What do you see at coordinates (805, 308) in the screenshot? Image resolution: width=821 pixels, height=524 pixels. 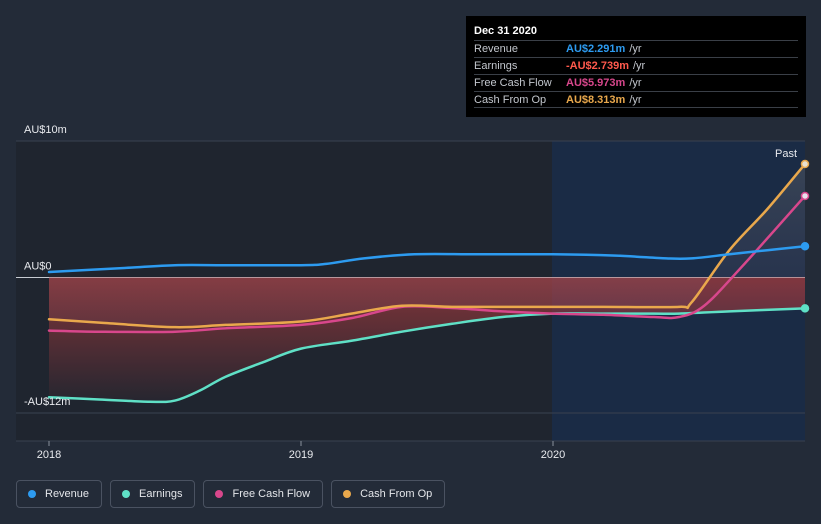 I see `end-point-earnings` at bounding box center [805, 308].